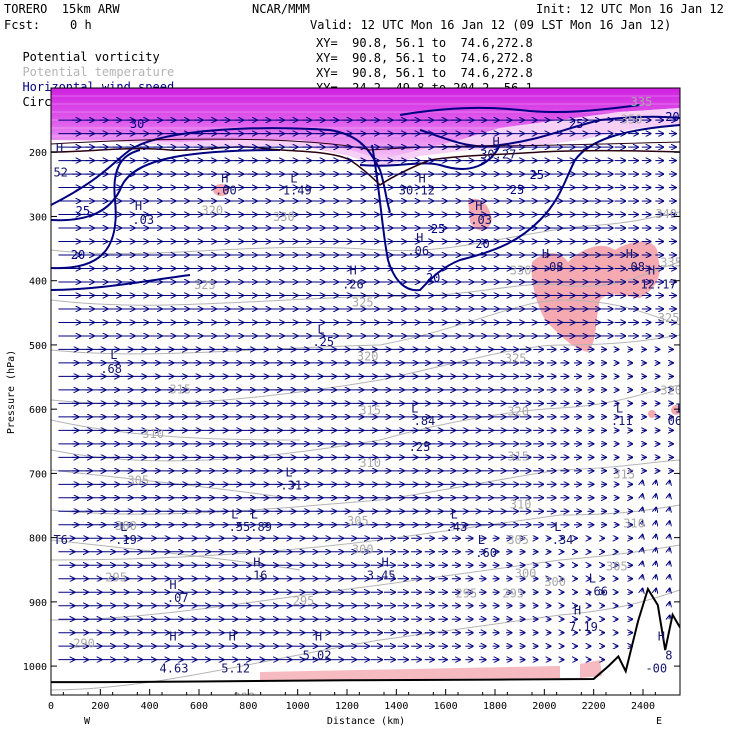  Describe the element at coordinates (22, 25) in the screenshot. I see `forecast-label: Fcst:` at that location.